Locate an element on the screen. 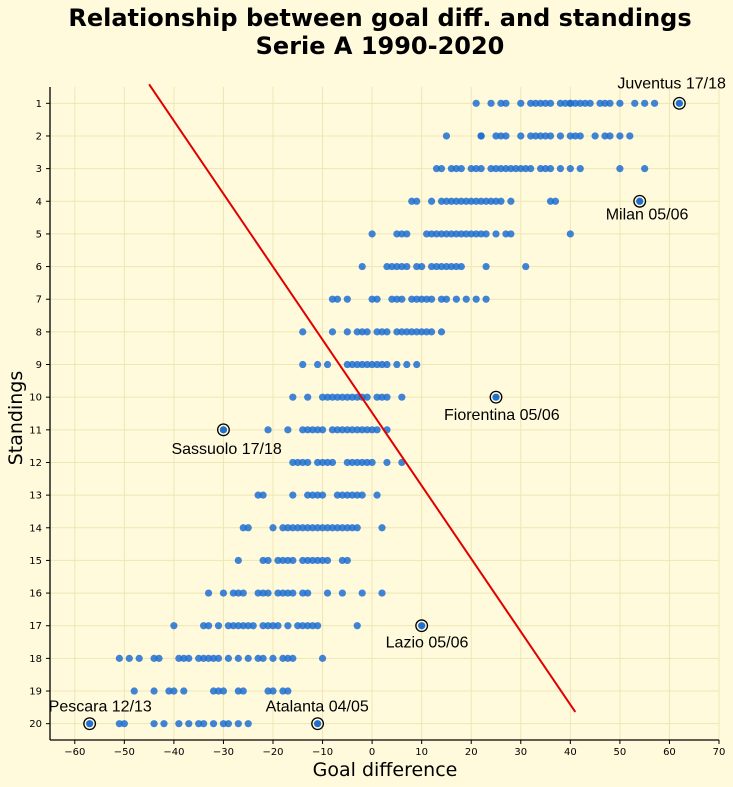  y-tick-label: 18 is located at coordinates (35, 659).